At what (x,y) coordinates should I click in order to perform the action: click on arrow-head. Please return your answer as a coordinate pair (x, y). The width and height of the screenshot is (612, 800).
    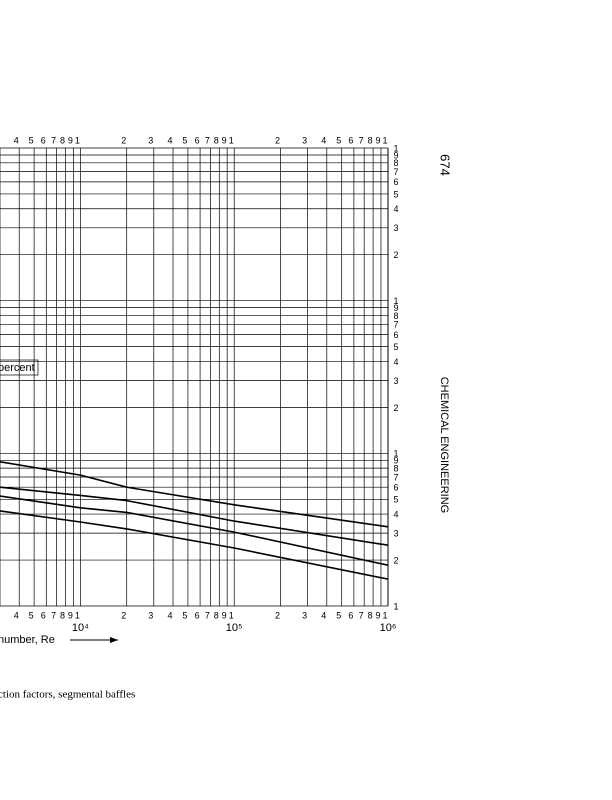
    Looking at the image, I should click on (114, 640).